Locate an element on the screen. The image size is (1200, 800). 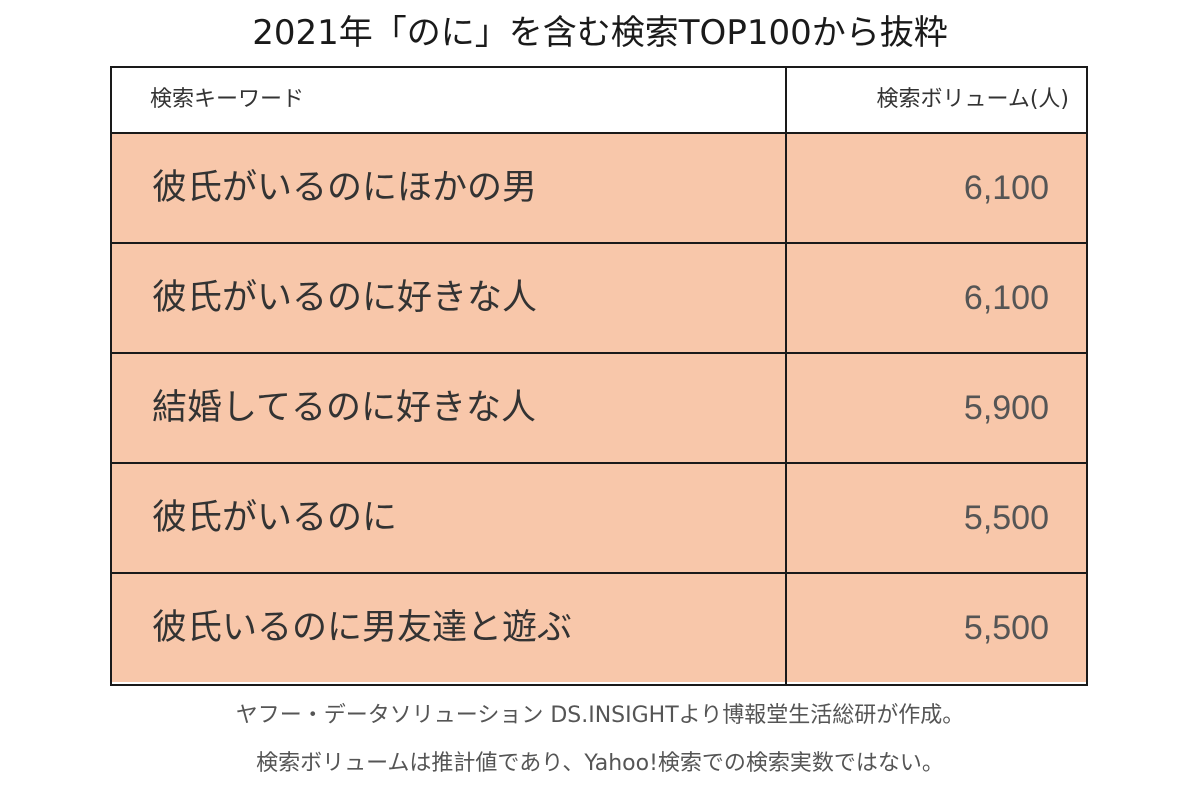
table-row: 彼氏いるのに男友達と遊ぶ 5,500 is located at coordinates (599, 628).